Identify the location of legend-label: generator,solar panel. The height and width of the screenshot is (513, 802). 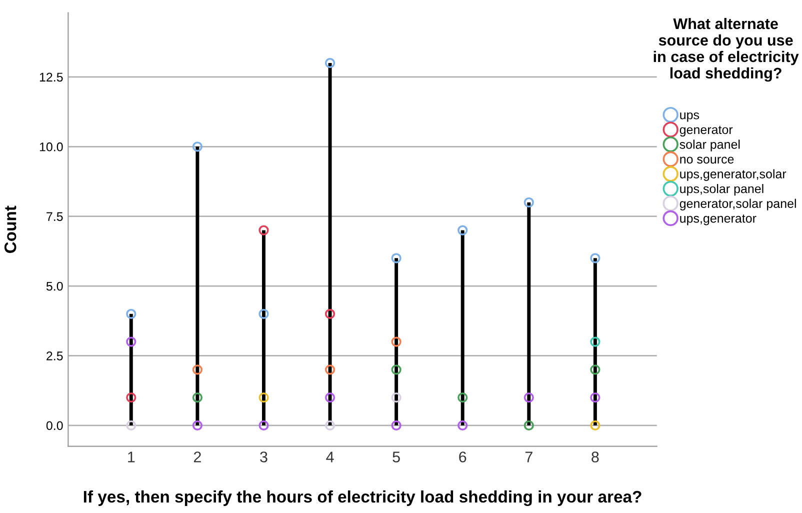
(738, 204).